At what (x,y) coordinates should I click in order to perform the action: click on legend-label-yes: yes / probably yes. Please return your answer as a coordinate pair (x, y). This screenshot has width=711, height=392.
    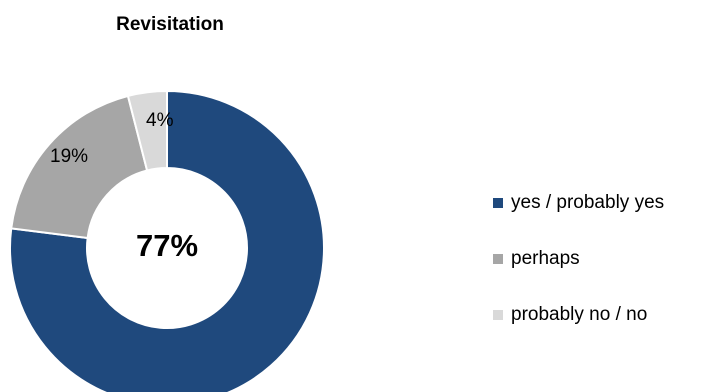
    Looking at the image, I should click on (587, 203).